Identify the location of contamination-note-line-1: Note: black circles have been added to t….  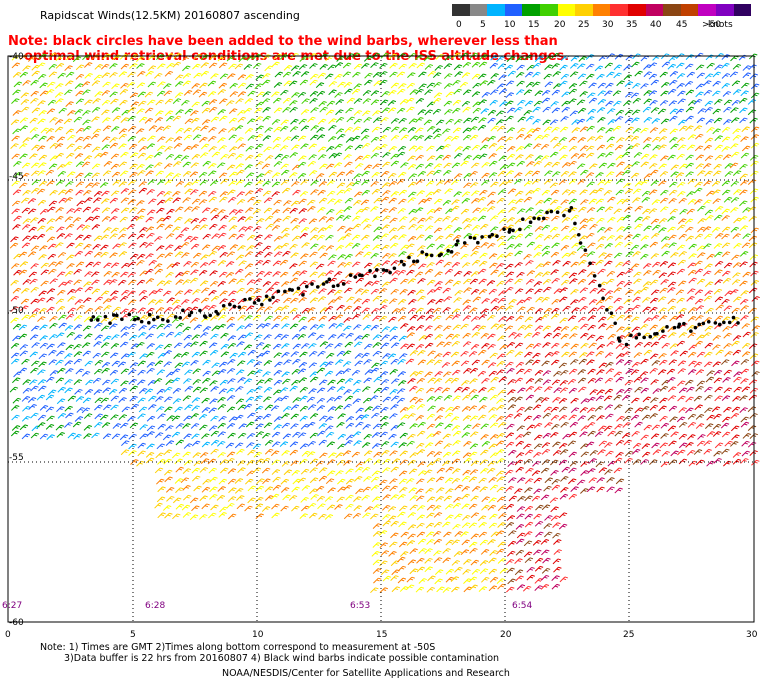
(283, 41).